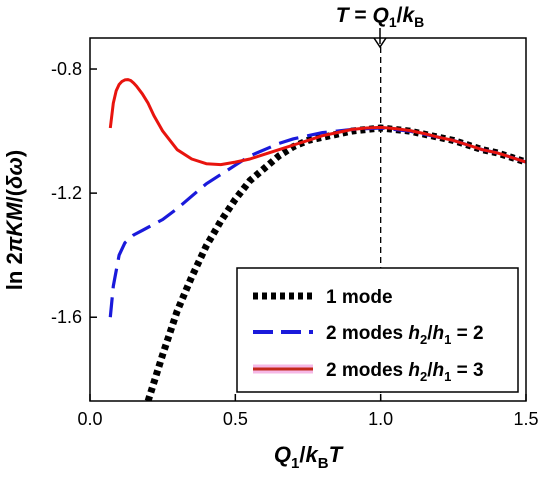  Describe the element at coordinates (66, 193) in the screenshot. I see `y-tick-label: -1.2` at that location.